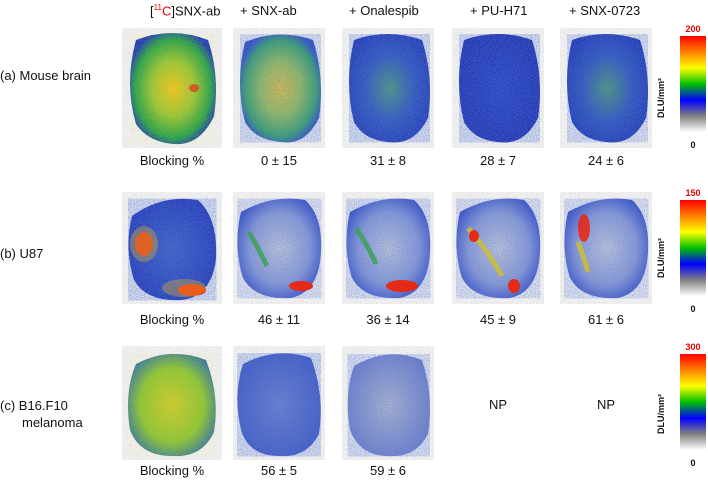 This screenshot has width=708, height=482. I want to click on autoradiograph-mouse-brain-baseline, so click(172, 88).